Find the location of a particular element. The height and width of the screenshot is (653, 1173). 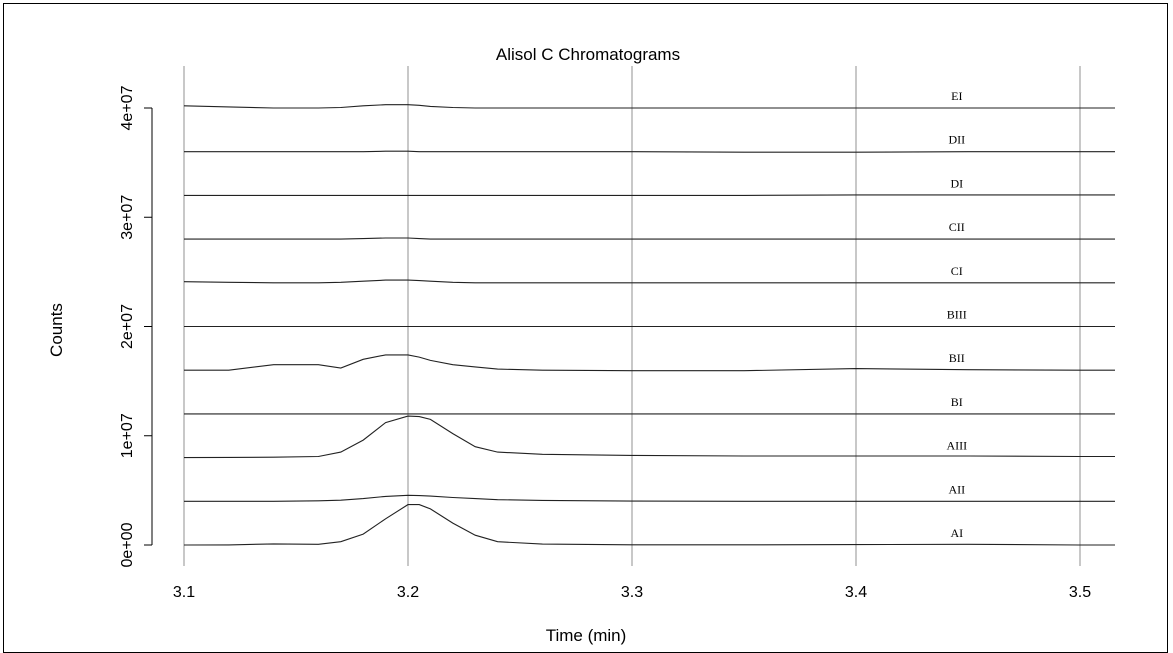

trace-label-BII: BII is located at coordinates (957, 358).